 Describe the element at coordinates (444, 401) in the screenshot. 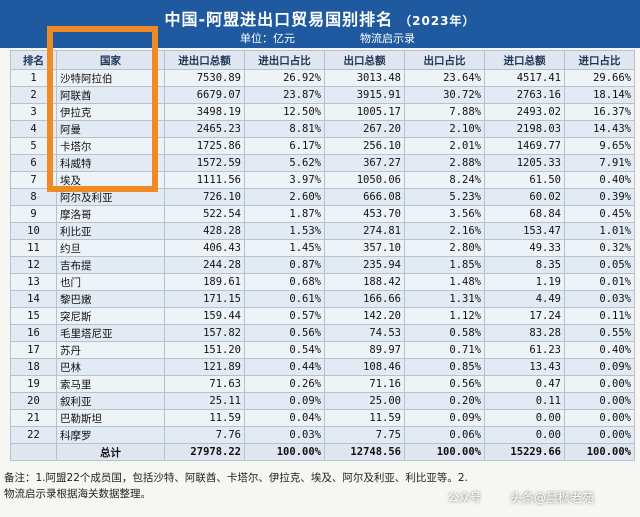

I see `table-cell: 0.20%` at that location.